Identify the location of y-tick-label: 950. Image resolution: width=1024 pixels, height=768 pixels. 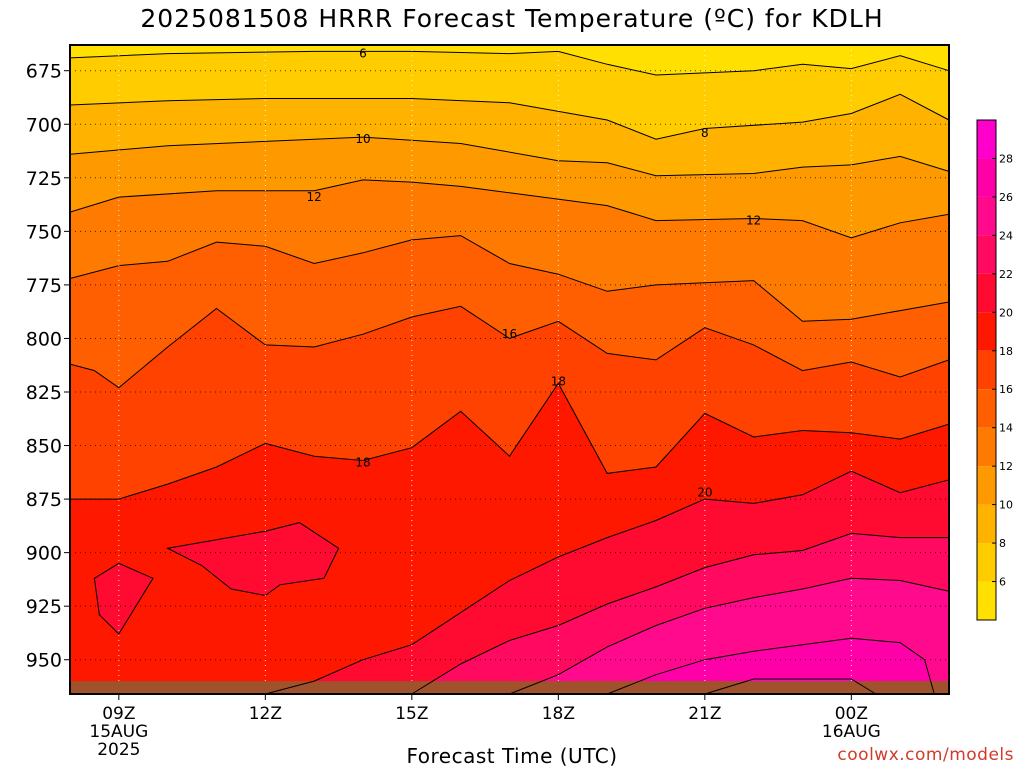
(44, 661).